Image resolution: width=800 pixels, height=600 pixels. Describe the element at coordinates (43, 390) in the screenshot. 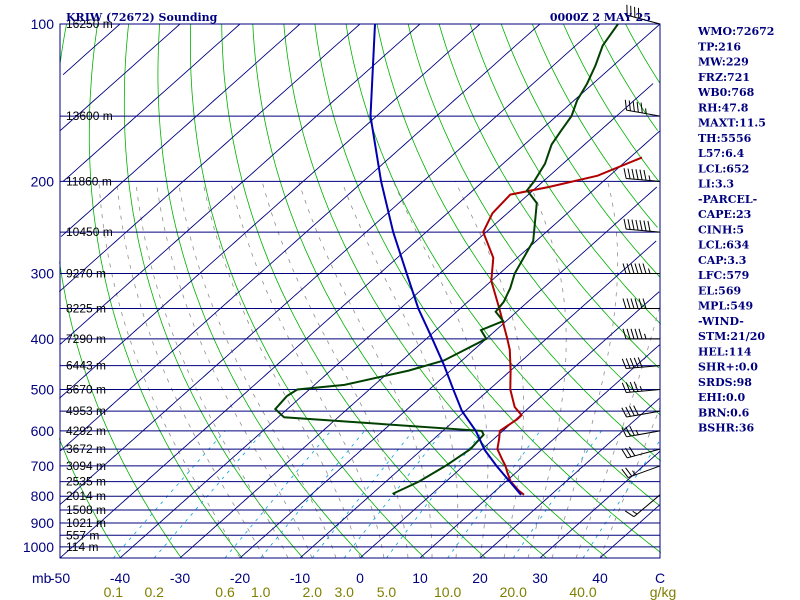

I see `pressure-label: 500` at that location.